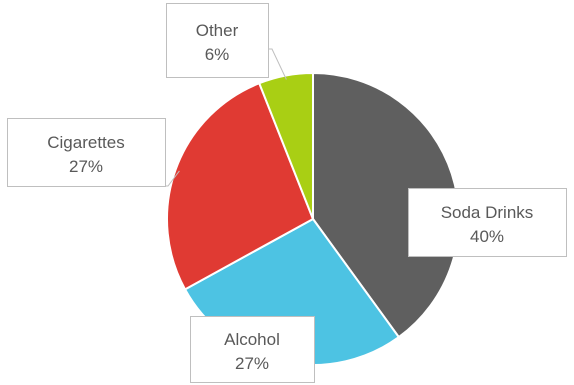  I want to click on callout-box-other, so click(217, 40).